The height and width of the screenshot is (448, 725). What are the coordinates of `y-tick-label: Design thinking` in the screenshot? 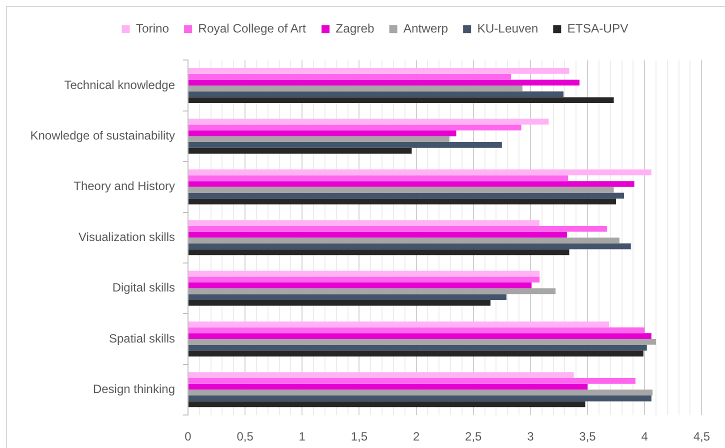 It's located at (133, 389).